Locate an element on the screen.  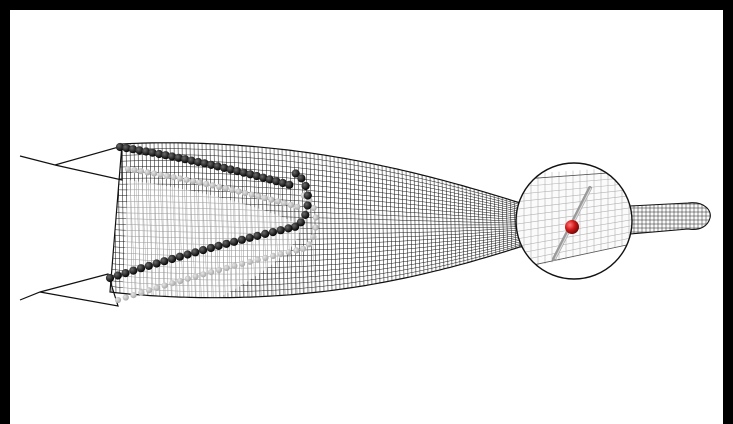
red-sphere-icon is located at coordinates (572, 227).